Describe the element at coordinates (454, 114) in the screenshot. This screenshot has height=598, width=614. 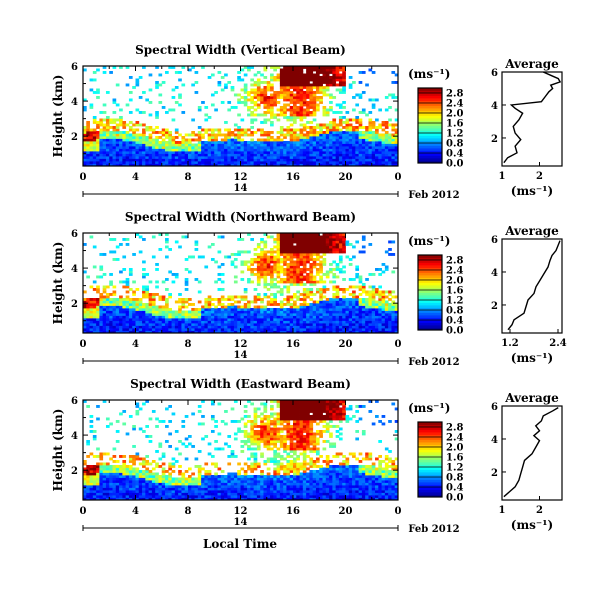
I see `colorbar-tick-label: 2.0` at that location.